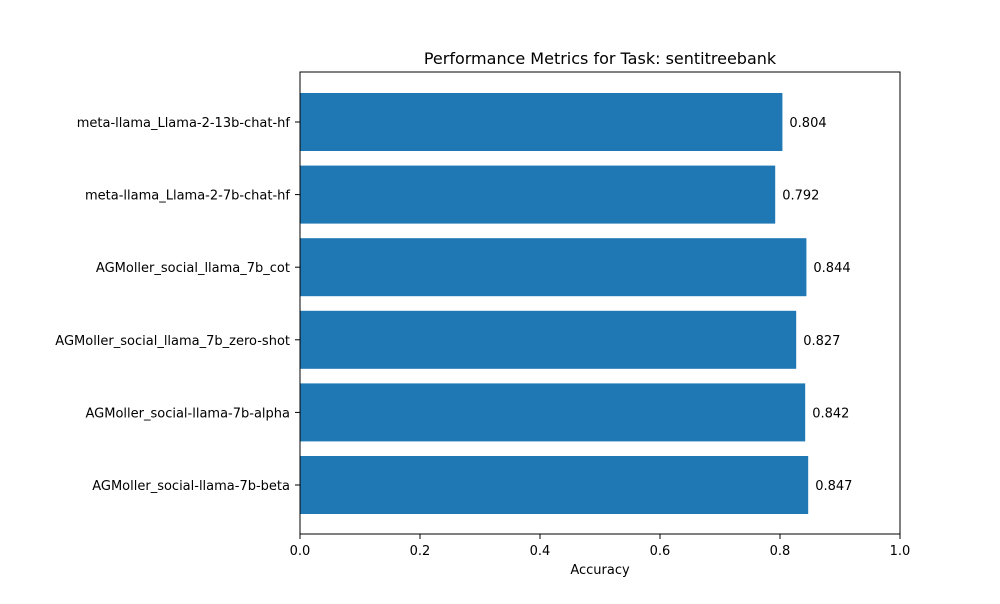 The width and height of the screenshot is (1000, 604). Describe the element at coordinates (300, 551) in the screenshot. I see `x-tick-label: 0.0` at that location.